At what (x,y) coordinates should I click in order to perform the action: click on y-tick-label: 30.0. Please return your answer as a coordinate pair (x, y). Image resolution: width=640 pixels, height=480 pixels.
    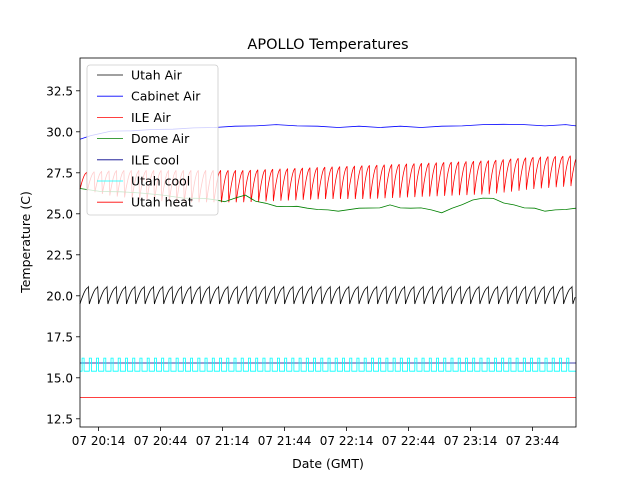
    Looking at the image, I should click on (59, 132).